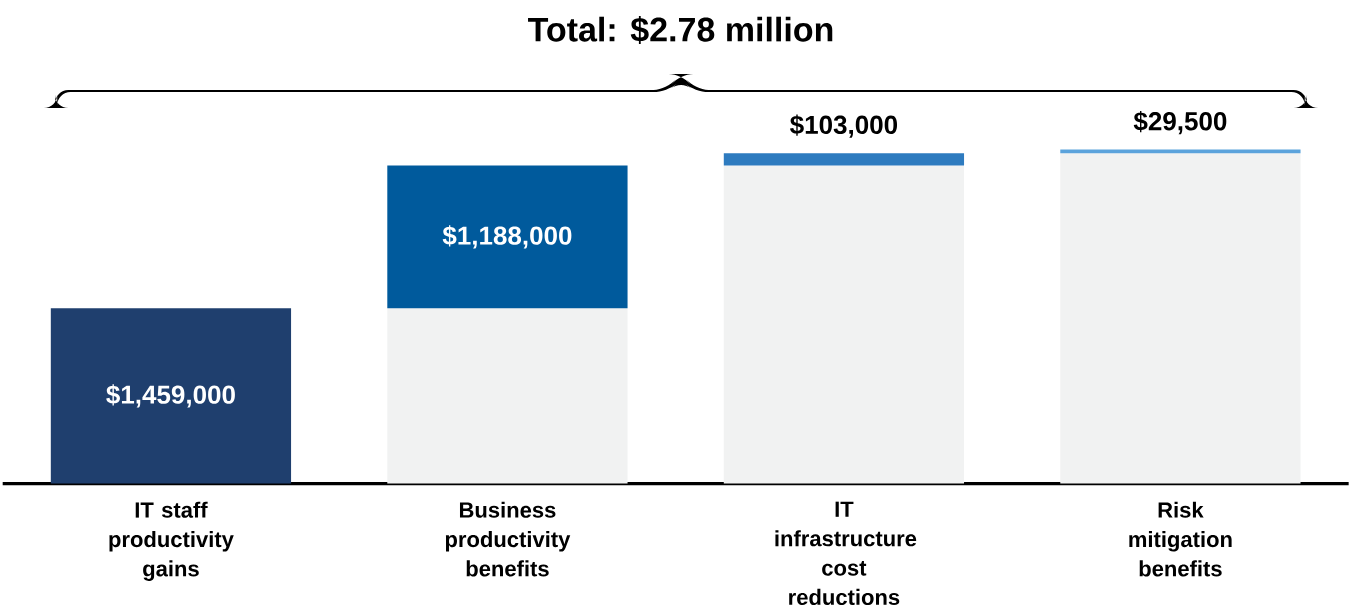 This screenshot has width=1354, height=611. Describe the element at coordinates (171, 541) in the screenshot. I see `x-tick-label: IT staff productivity gains` at that location.